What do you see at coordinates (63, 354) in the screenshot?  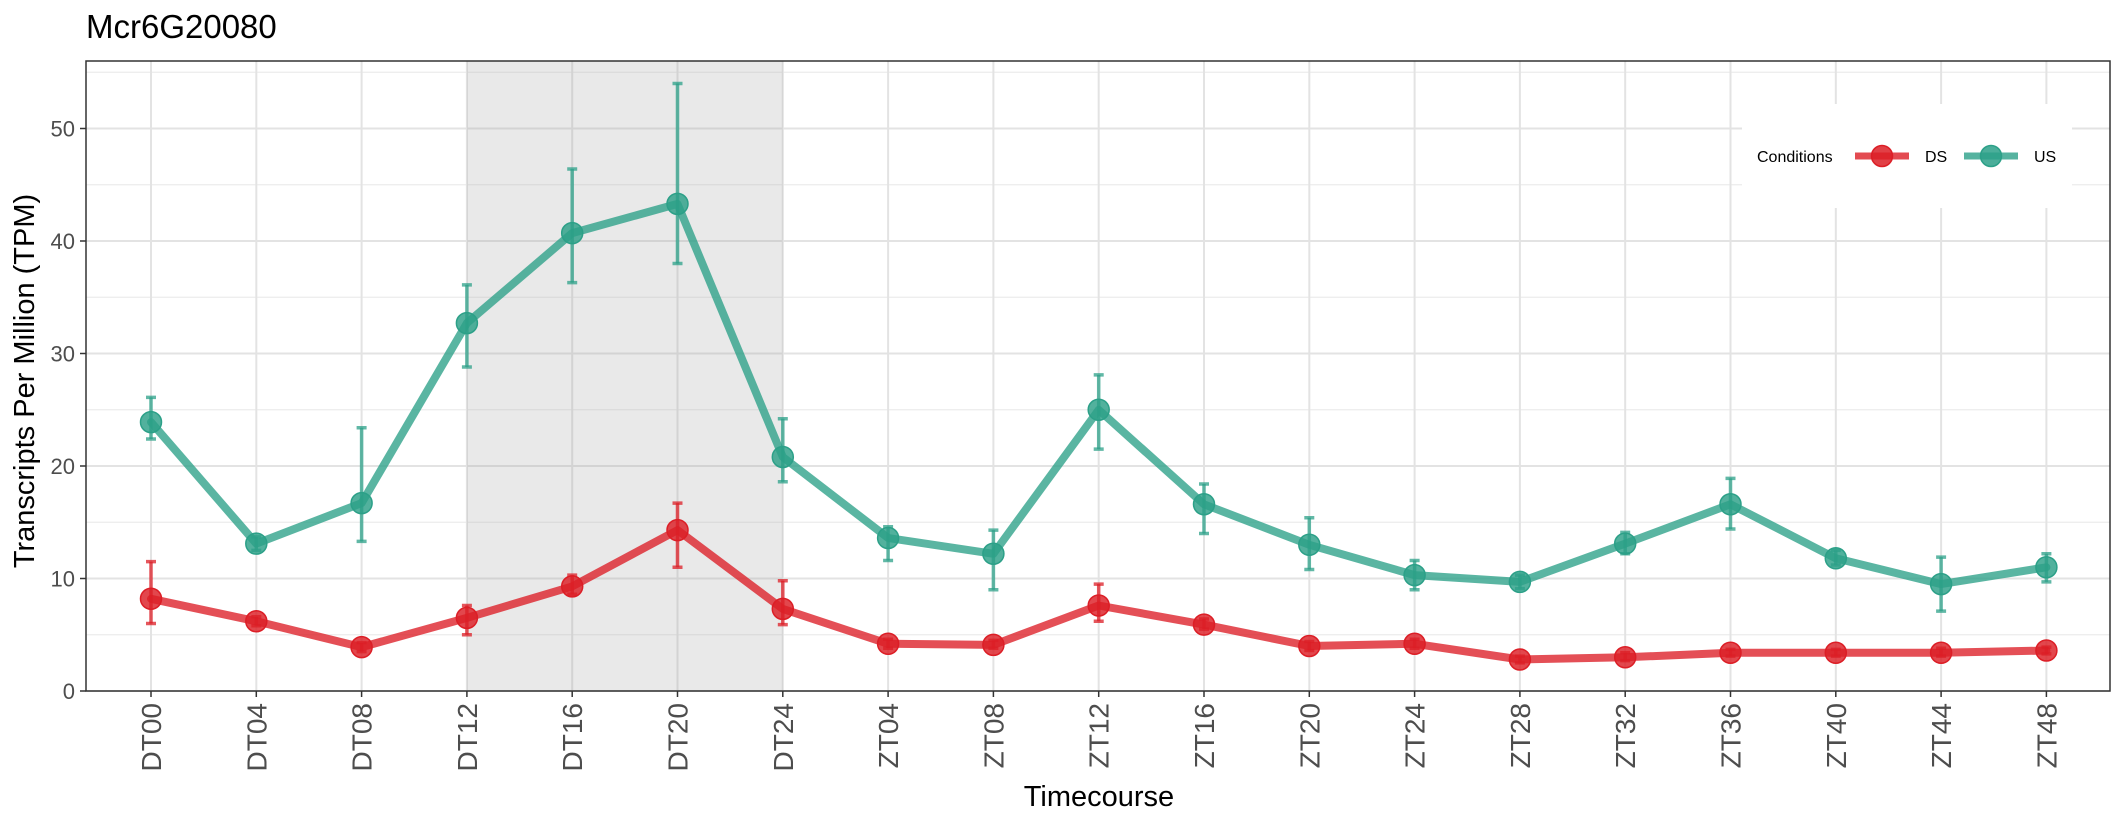 I see `y-tick-label: 30` at bounding box center [63, 354].